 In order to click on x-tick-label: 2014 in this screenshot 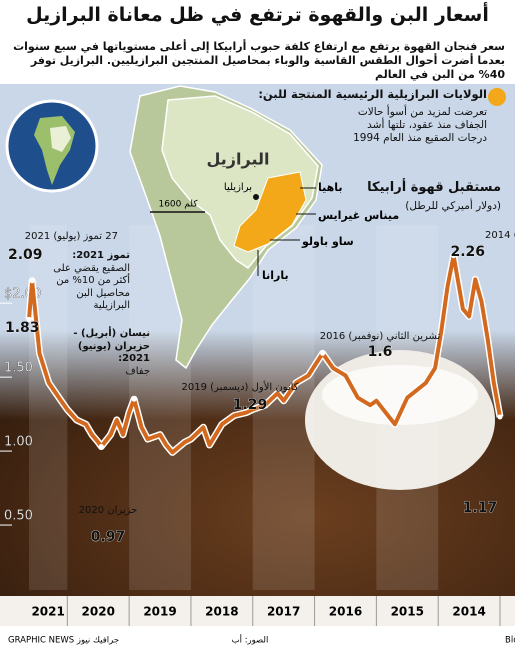, I will do `click(468, 612)`.